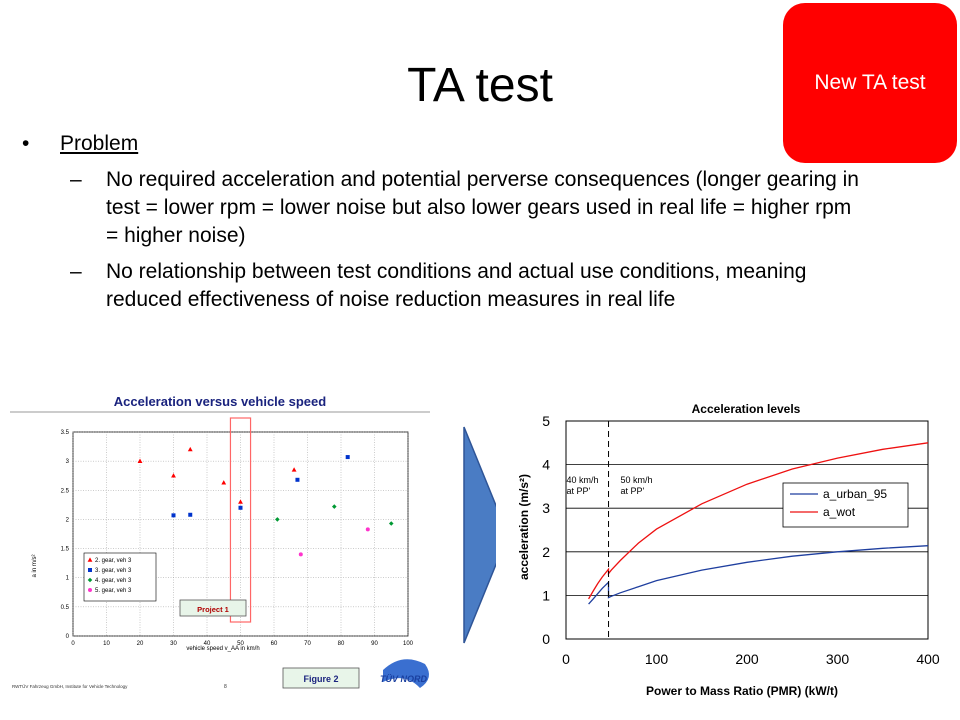  What do you see at coordinates (65, 433) in the screenshot?
I see `y-tick-label: 3.5` at bounding box center [65, 433].